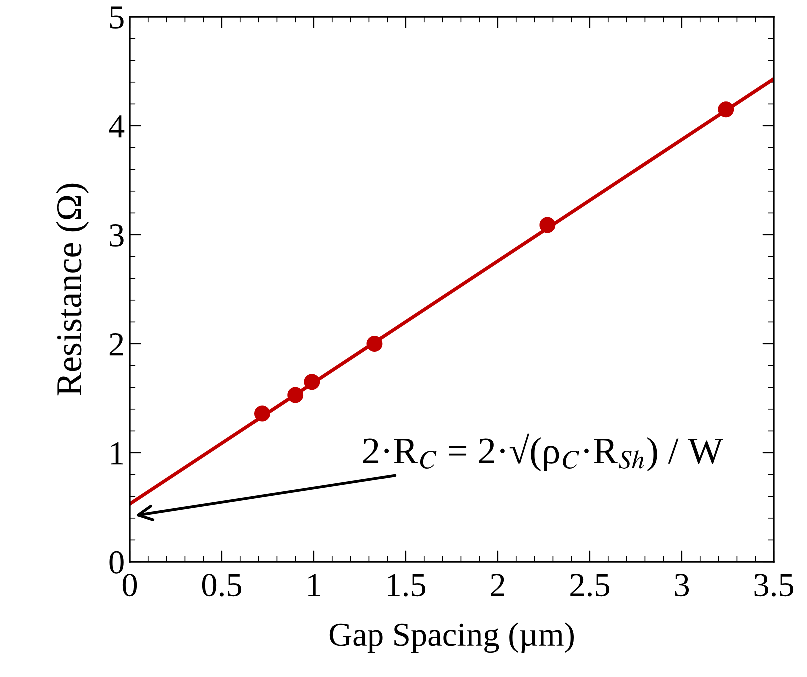 This screenshot has height=677, width=807. What do you see at coordinates (117, 127) in the screenshot?
I see `y-tick-label: 4` at bounding box center [117, 127].